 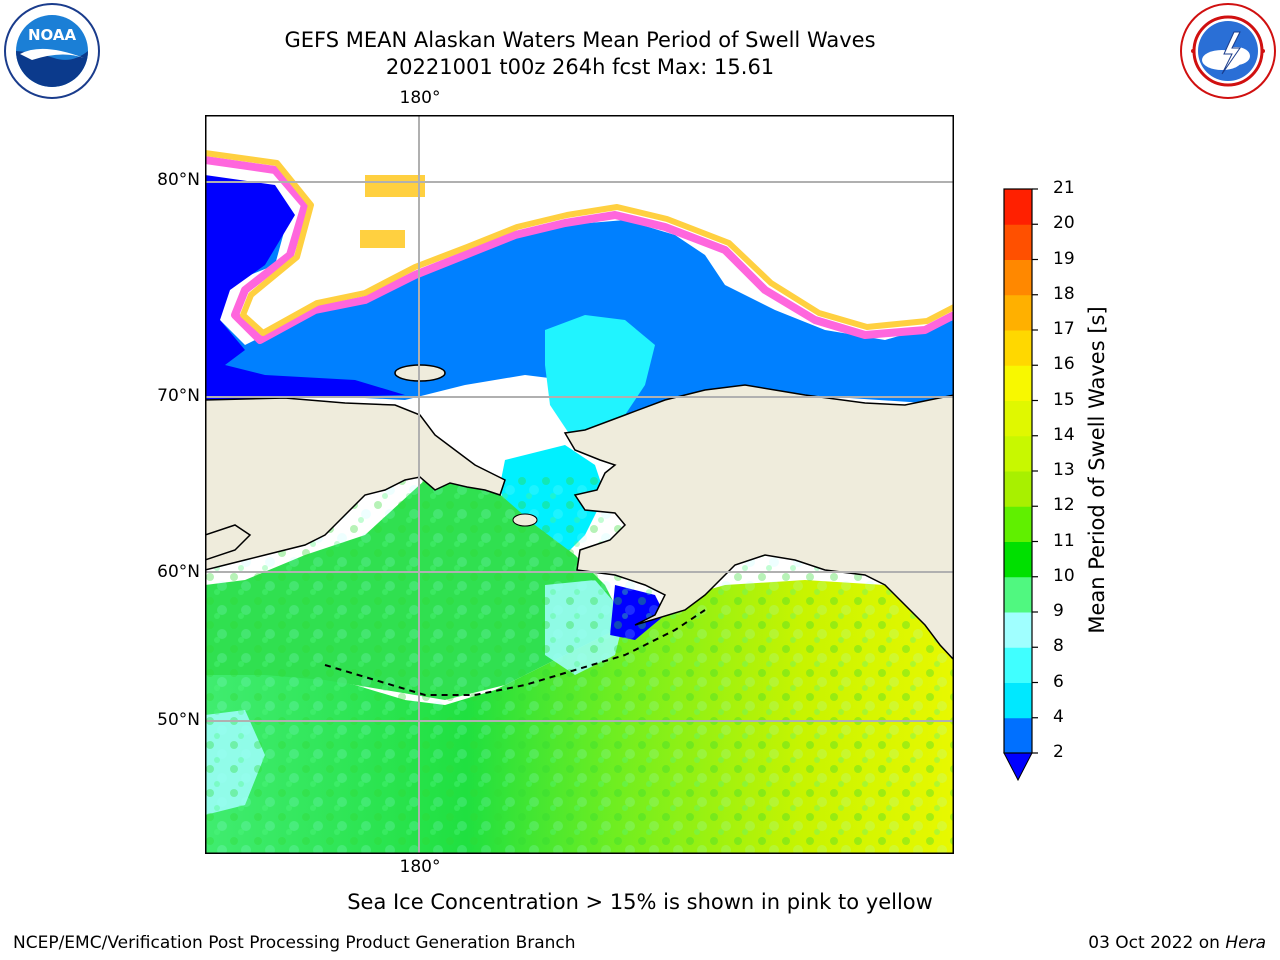 I want to click on colorbar-label: Mean Period of Swell Waves [s], so click(x=1097, y=470).